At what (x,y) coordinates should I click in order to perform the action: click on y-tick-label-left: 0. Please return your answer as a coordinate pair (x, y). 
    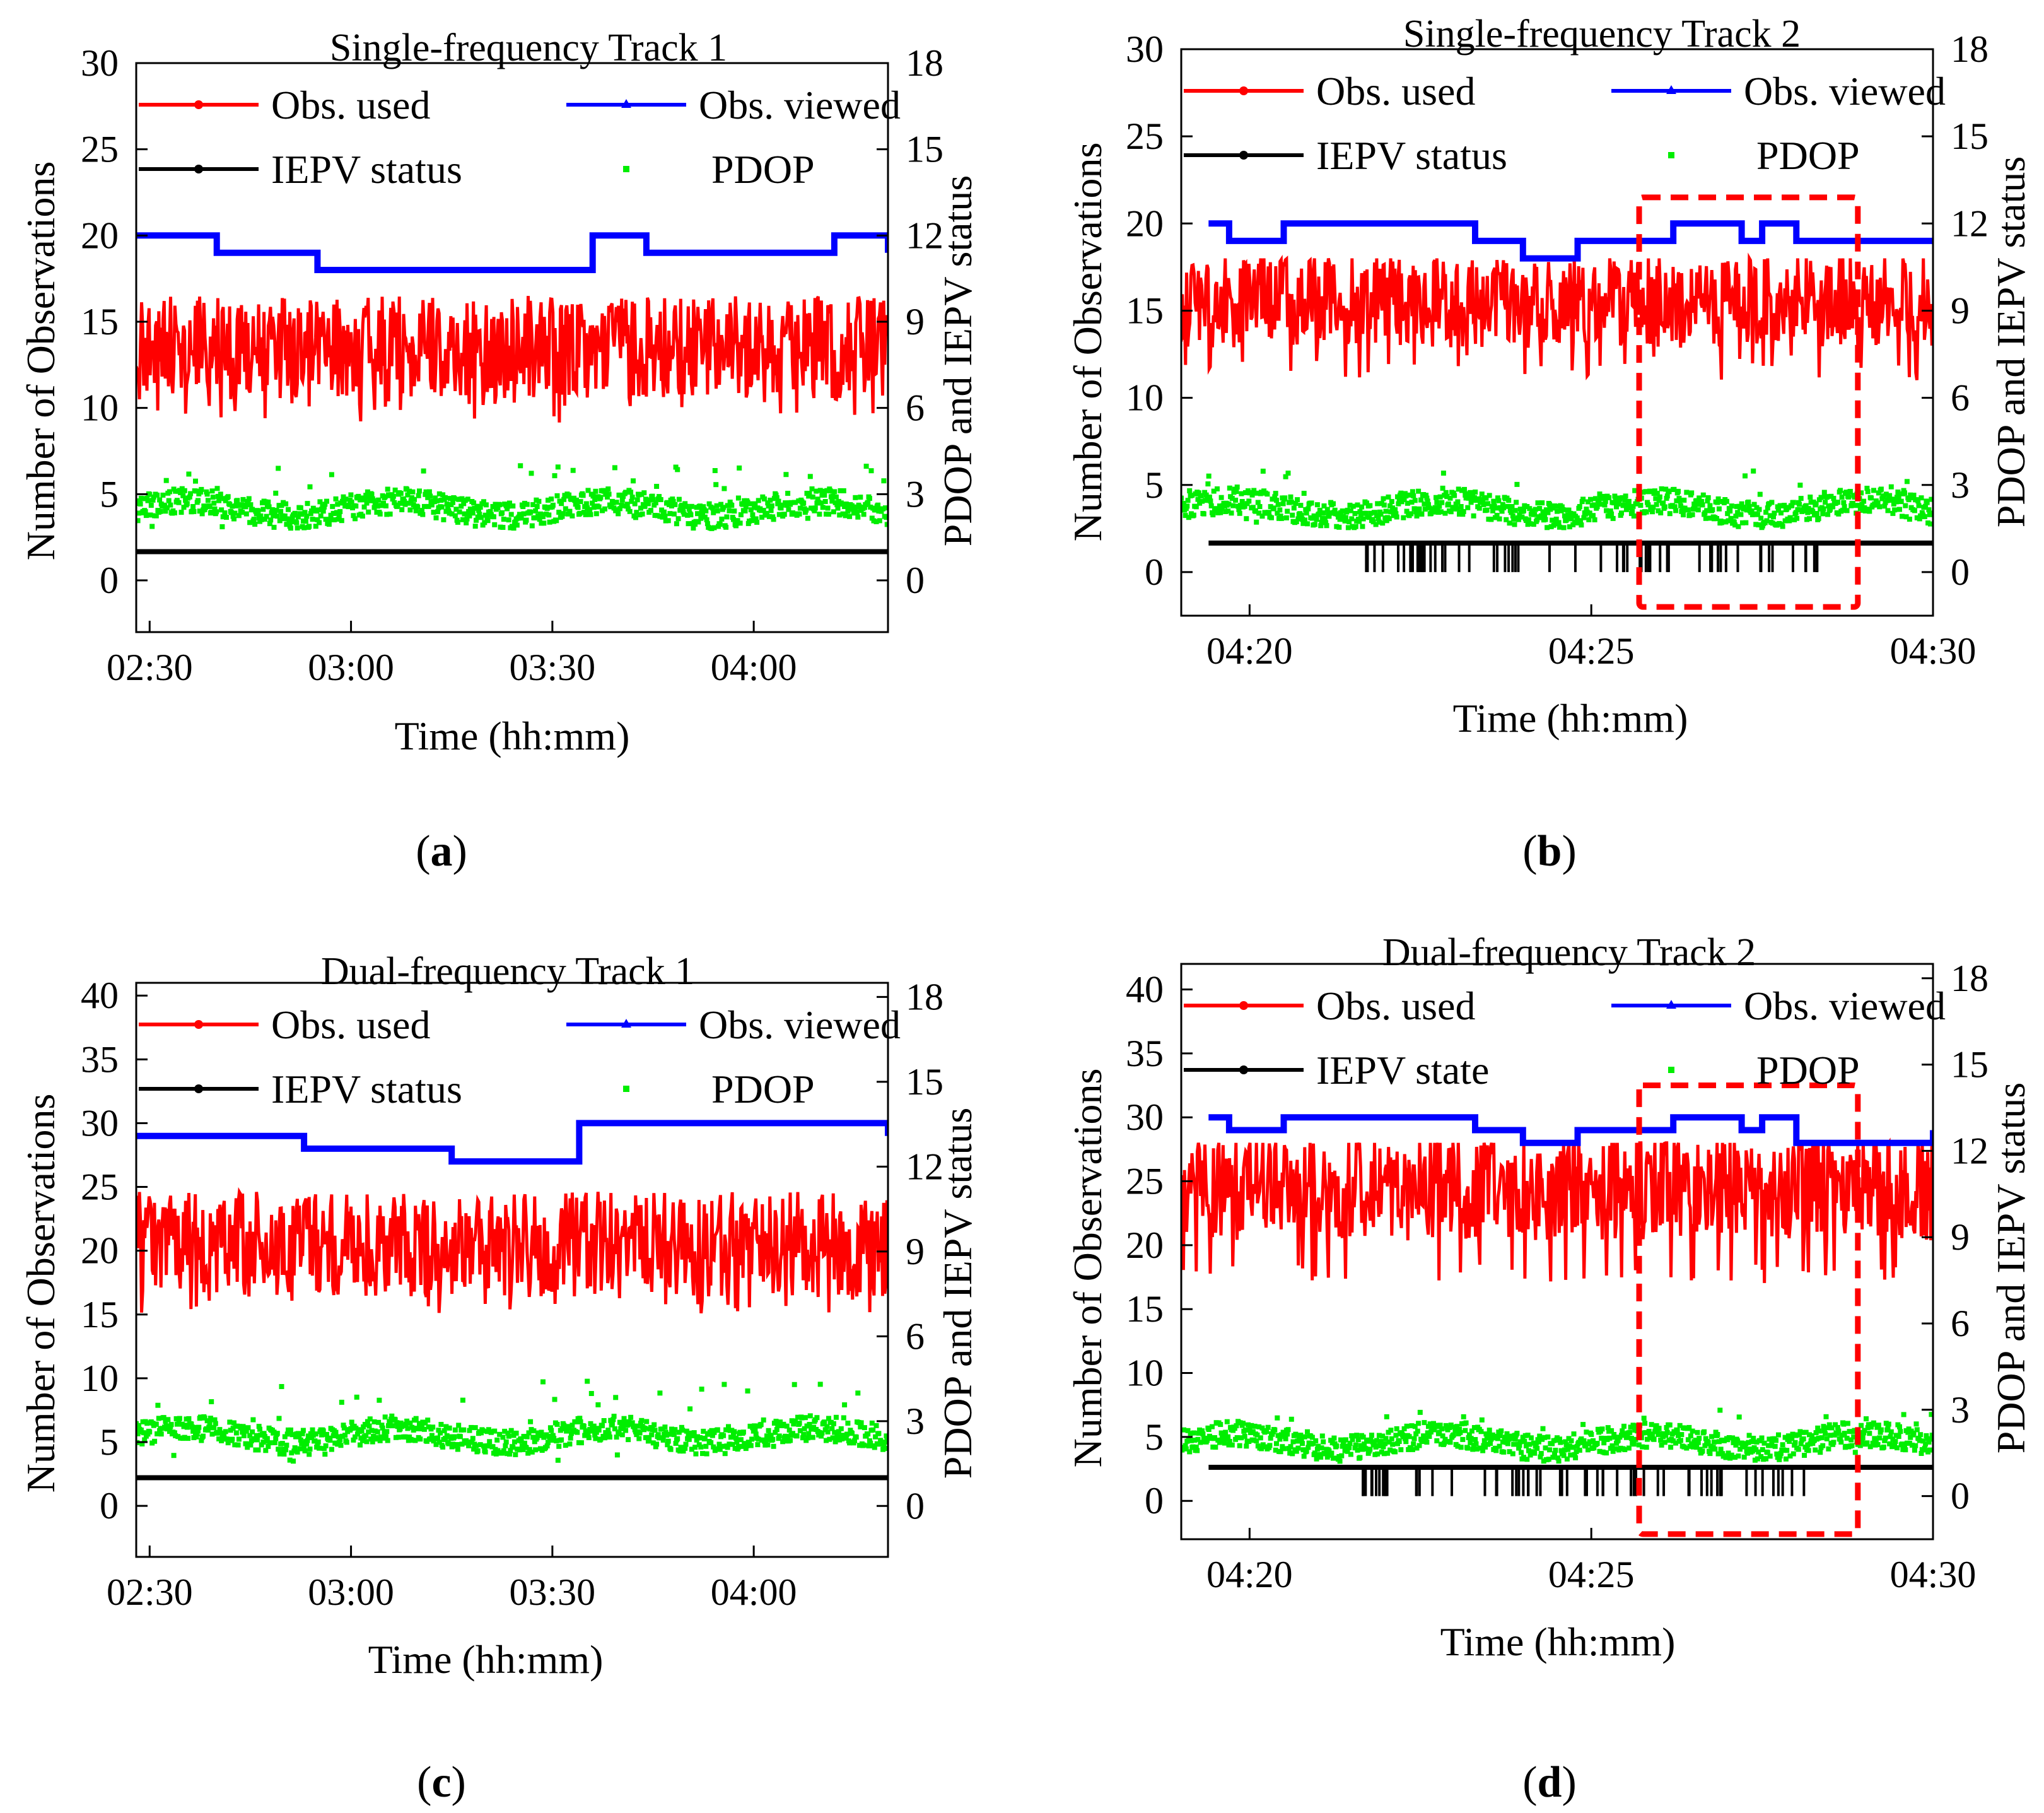
    Looking at the image, I should click on (110, 580).